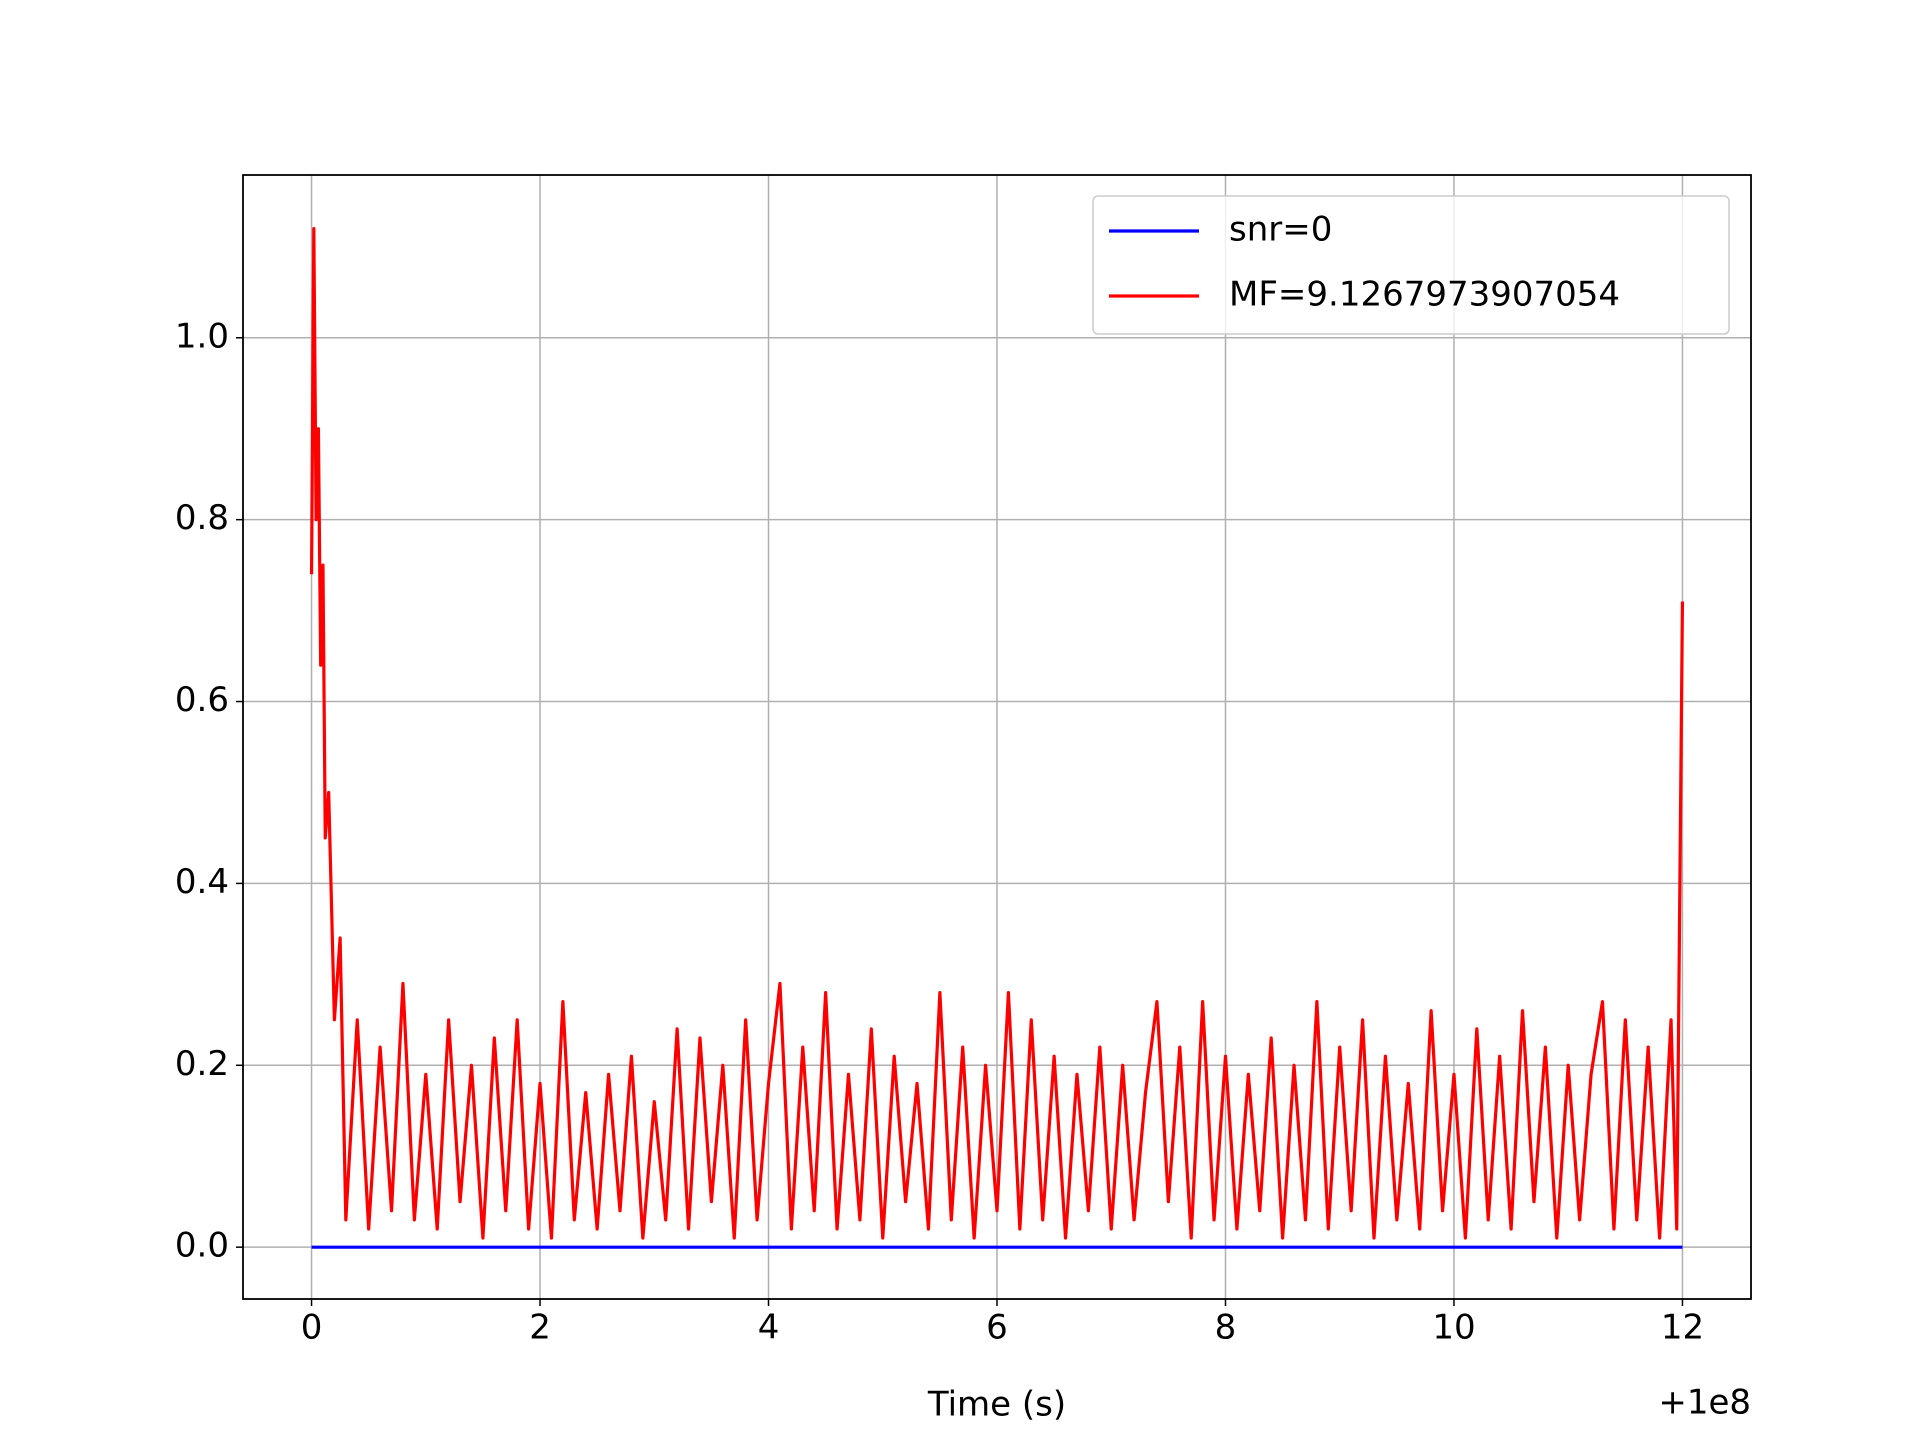 The height and width of the screenshot is (1440, 1920). I want to click on legend-box, so click(1411, 265).